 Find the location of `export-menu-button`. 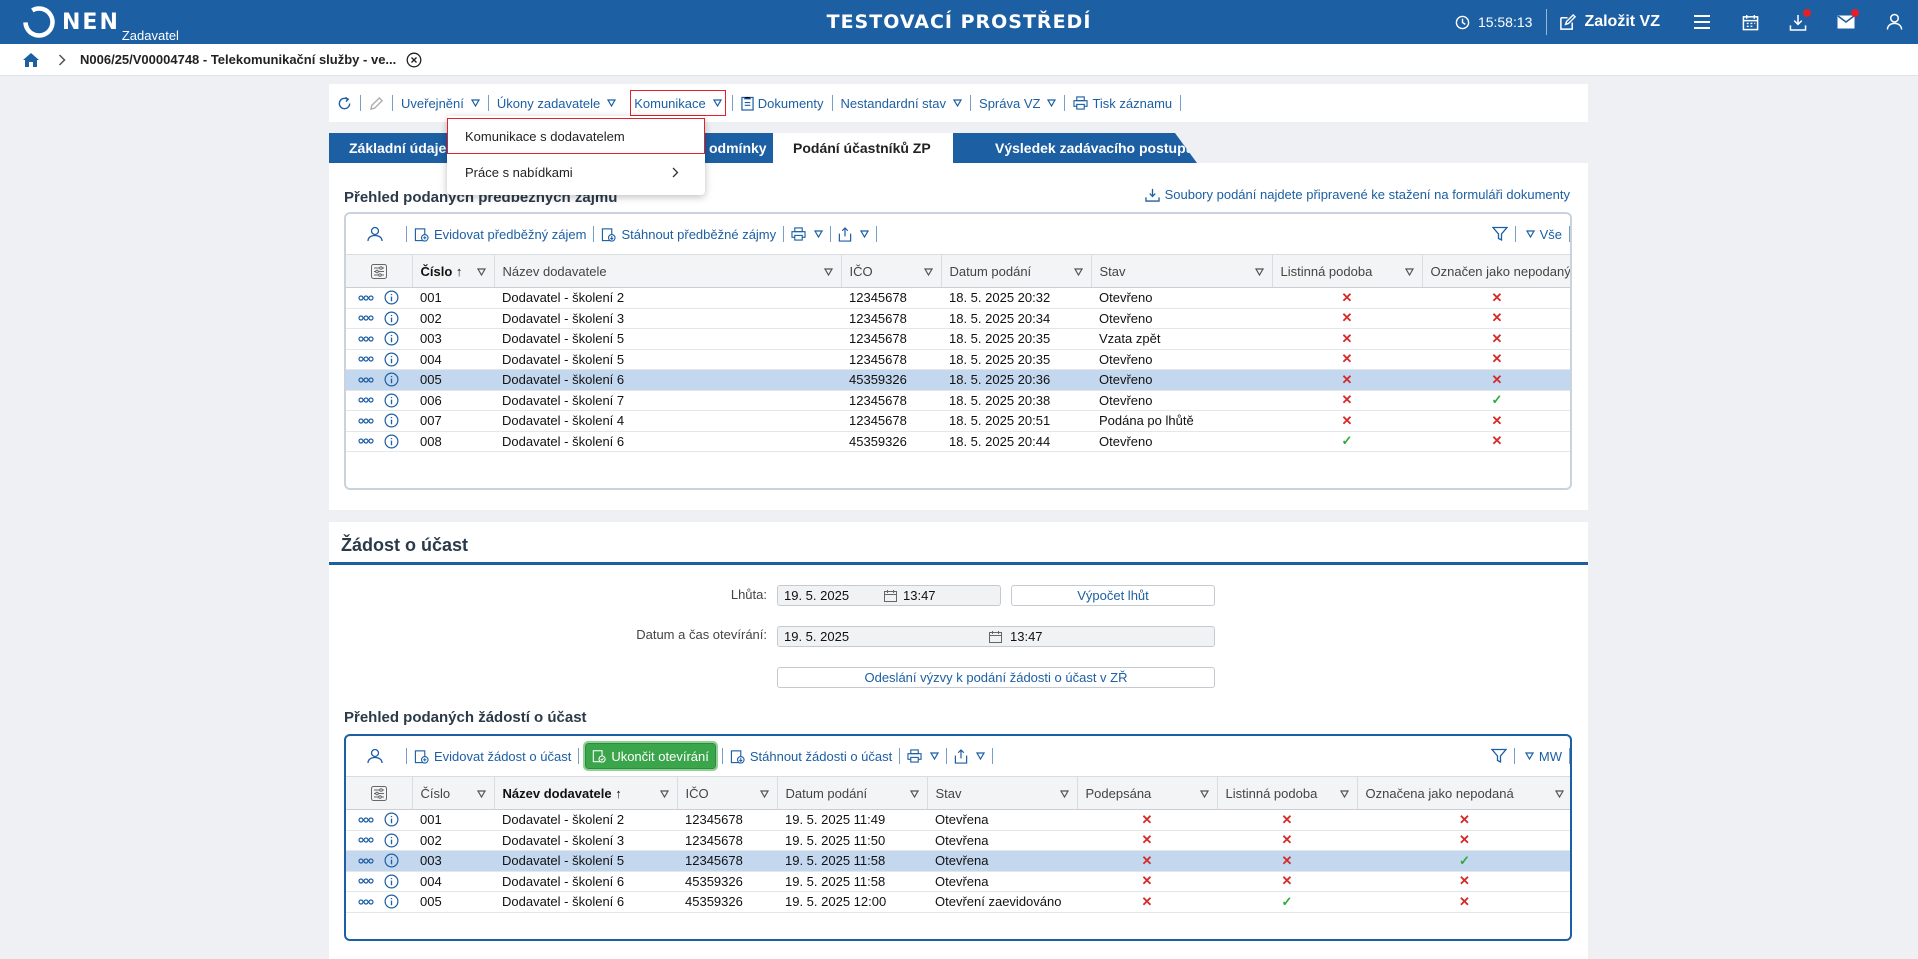

export-menu-button is located at coordinates (969, 756).